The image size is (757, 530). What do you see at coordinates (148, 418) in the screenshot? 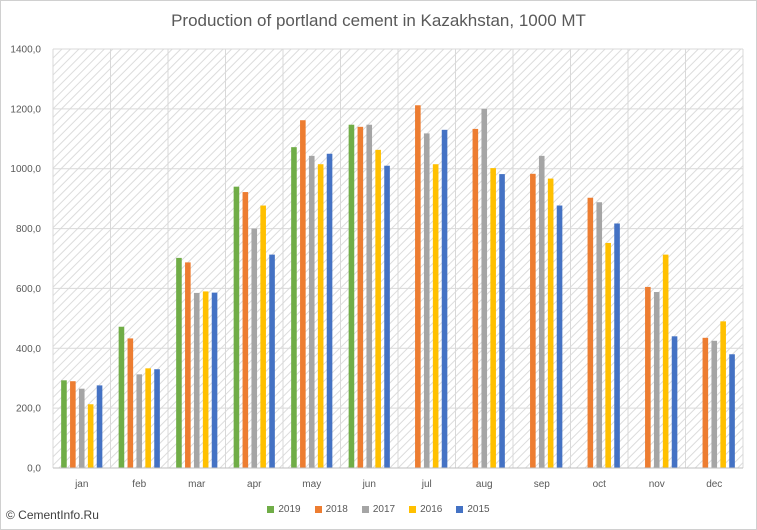
I see `bar-2016-feb` at bounding box center [148, 418].